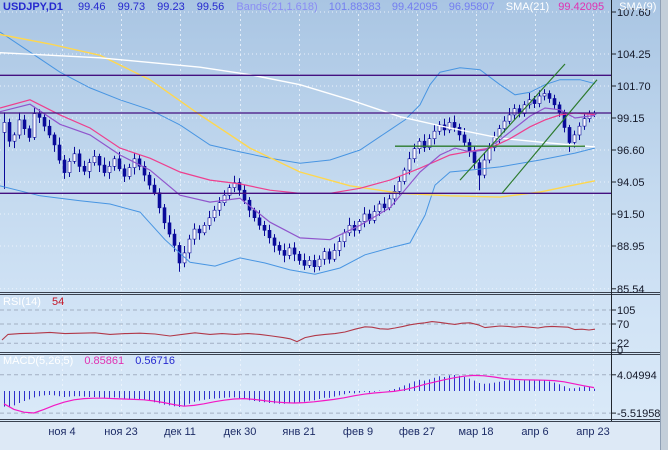 The height and width of the screenshot is (450, 668). I want to click on bands-indicator-label: Bands(21,1.618), so click(277, 7).